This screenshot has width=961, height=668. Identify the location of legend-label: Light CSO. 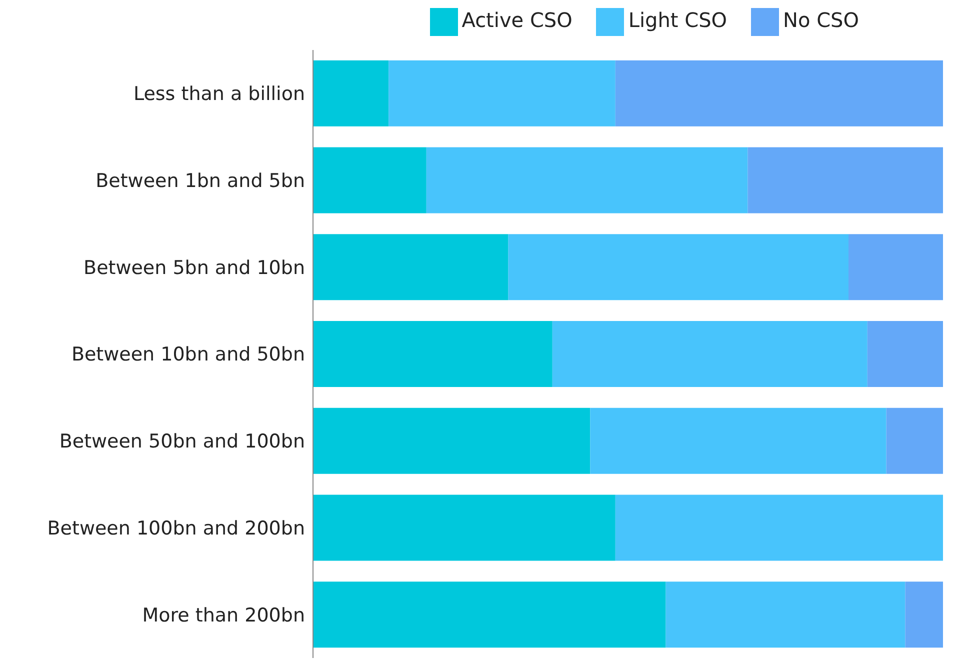
(678, 20).